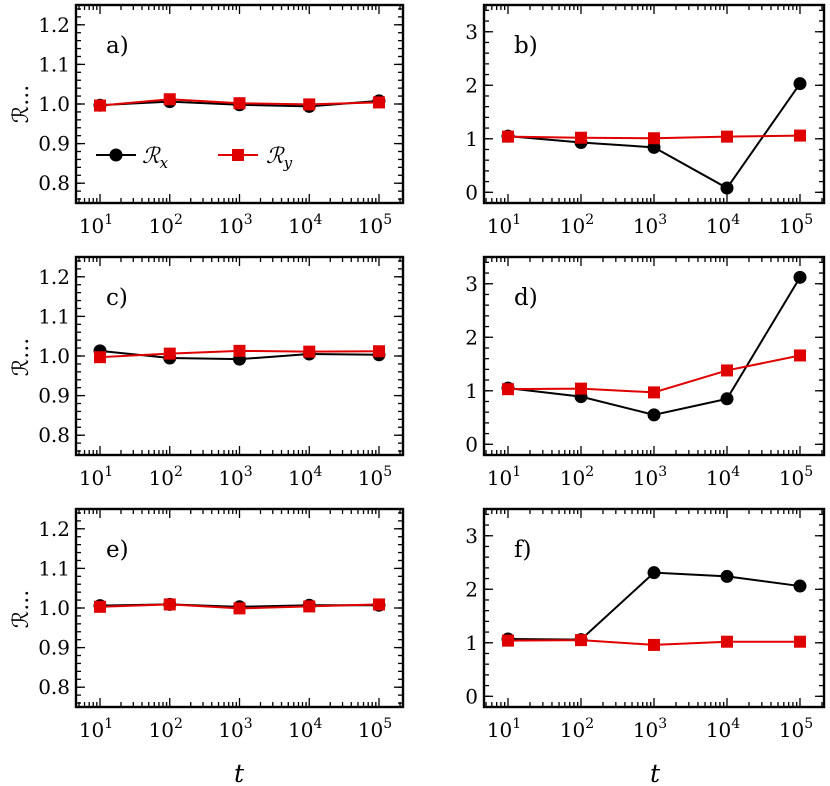  I want to click on panel-a: 10¹ 10² 10³ 10⁴ 10⁵ 0.8 0.9 1.0 1.1 1.2 a), so click(221, 120).